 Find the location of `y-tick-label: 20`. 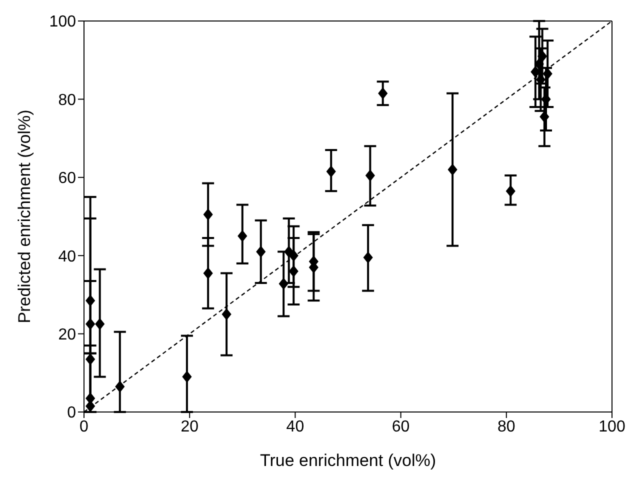

y-tick-label: 20 is located at coordinates (67, 335).